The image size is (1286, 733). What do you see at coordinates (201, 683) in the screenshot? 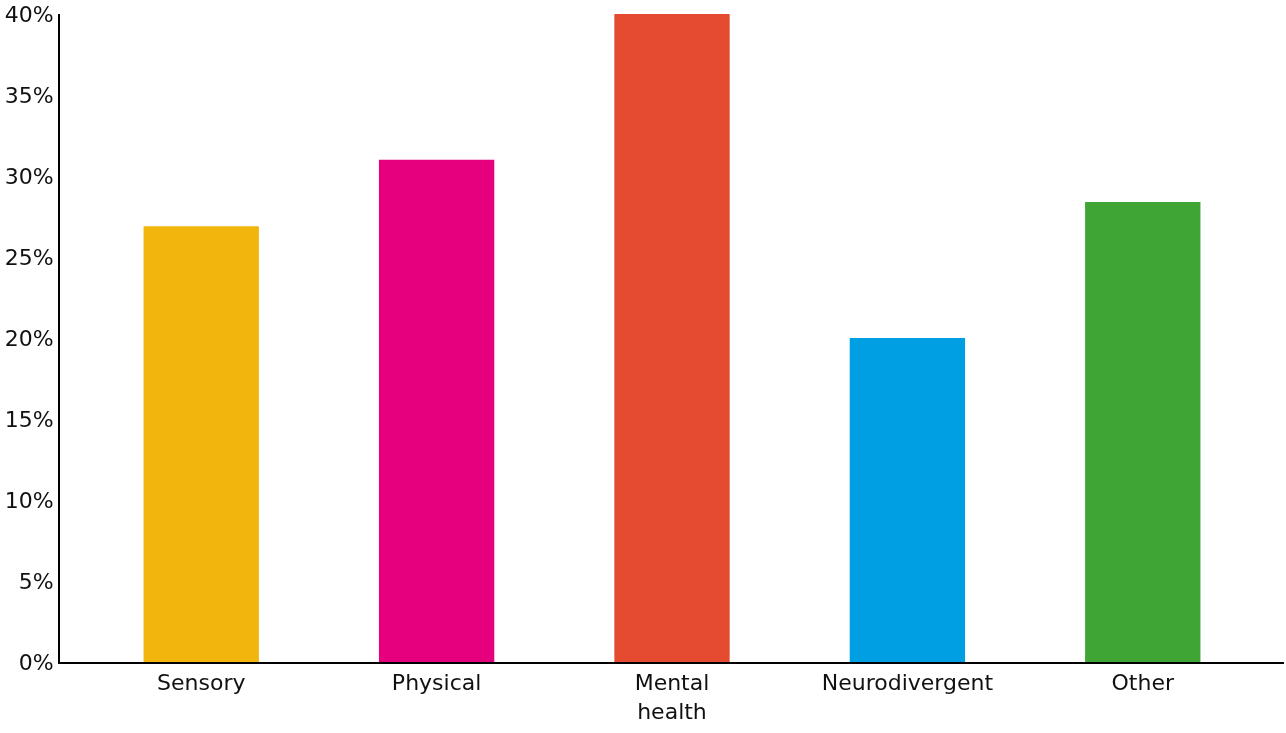
I see `x-tick-label: Sensory` at bounding box center [201, 683].